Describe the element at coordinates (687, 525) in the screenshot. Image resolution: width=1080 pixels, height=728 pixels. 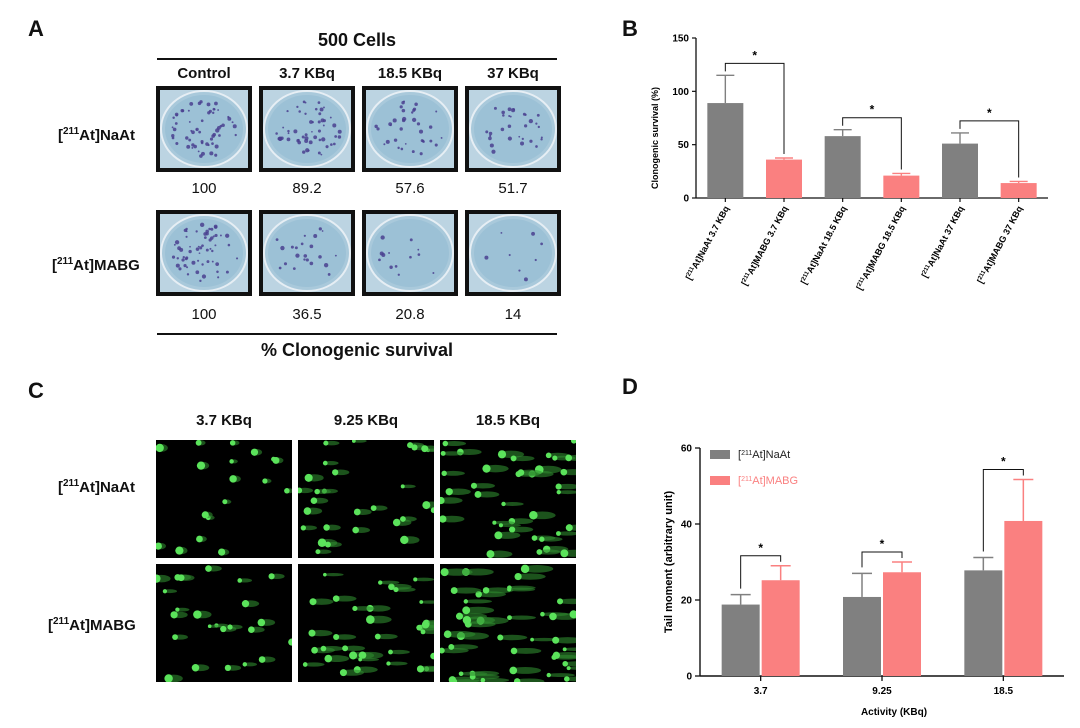
I see `y-tick-label: 40` at that location.